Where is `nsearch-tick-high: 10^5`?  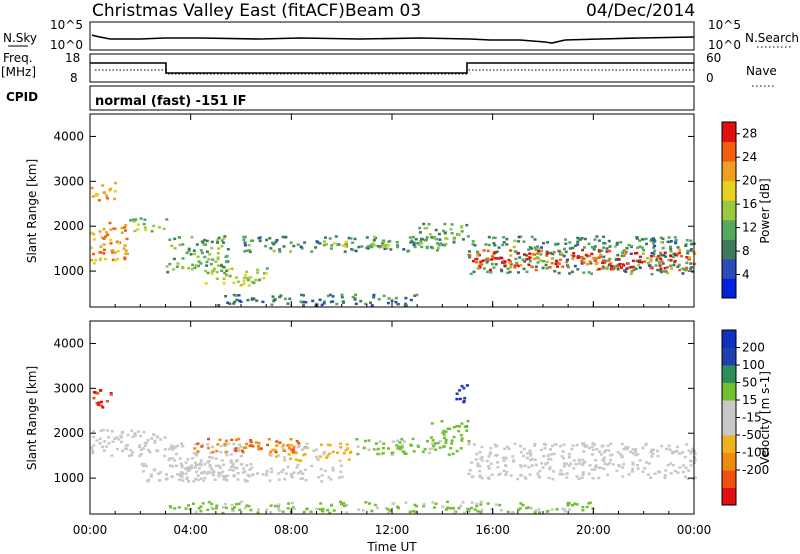
nsearch-tick-high: 10^5 is located at coordinates (724, 25).